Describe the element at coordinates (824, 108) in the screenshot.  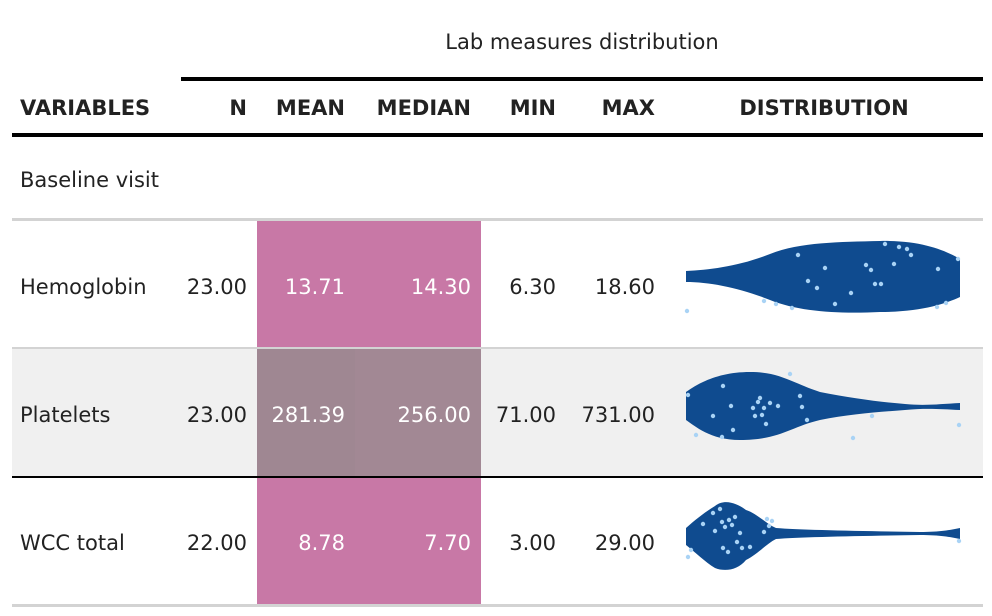
I see `column-header-distribution: DISTRIBUTION` at that location.